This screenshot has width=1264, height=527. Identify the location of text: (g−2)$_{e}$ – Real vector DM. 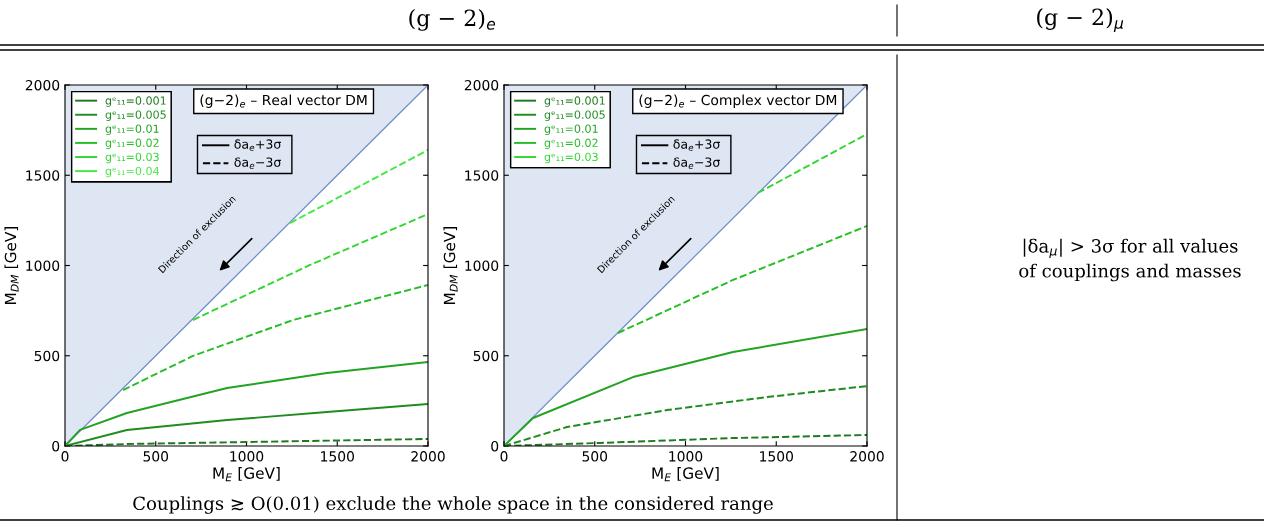
(283, 101).